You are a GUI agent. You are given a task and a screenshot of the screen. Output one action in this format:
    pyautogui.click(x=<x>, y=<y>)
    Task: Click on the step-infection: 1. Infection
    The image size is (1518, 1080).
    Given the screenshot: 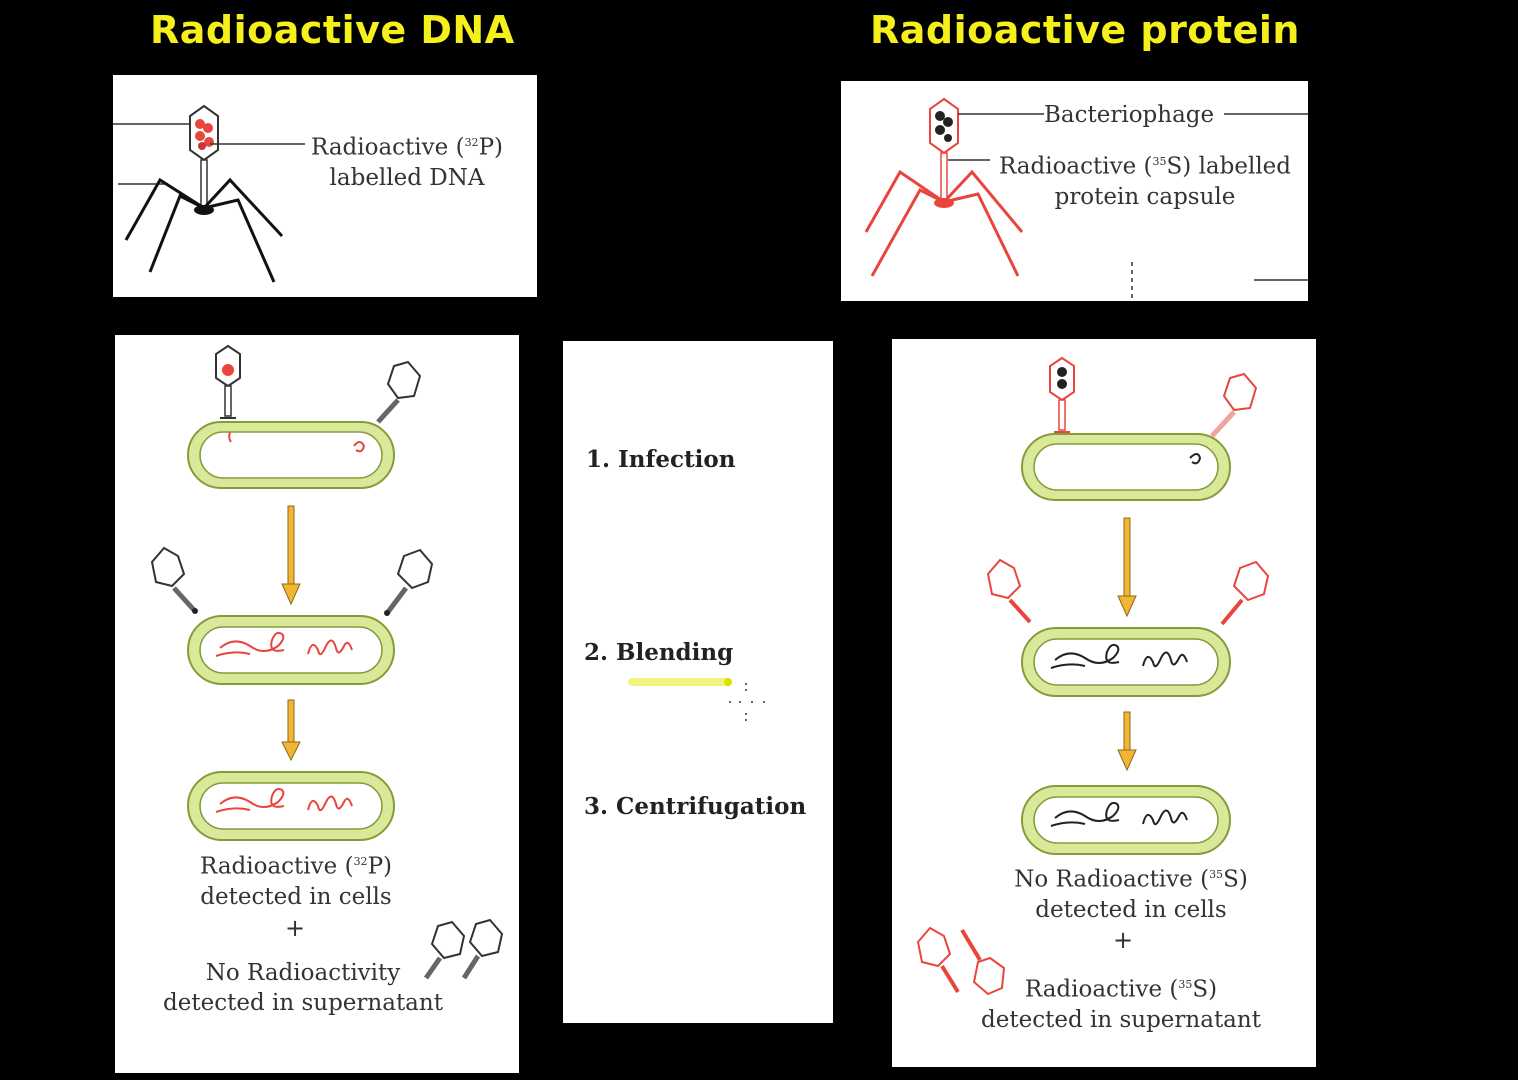 What is the action you would take?
    pyautogui.click(x=661, y=459)
    